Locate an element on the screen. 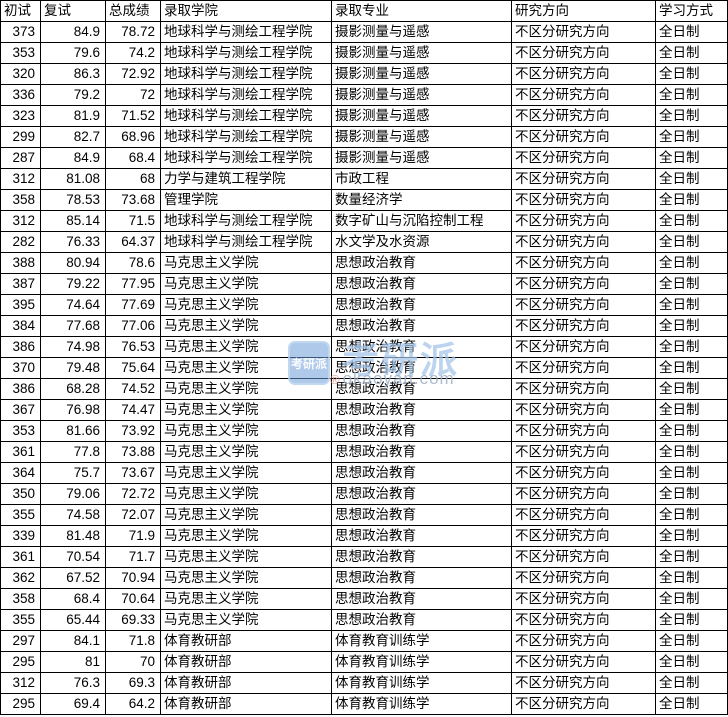  table-row: 386 68.28 74.52 马克思主义学院 思想政治教育 不区分研究方向 全日制 is located at coordinates (364, 389).